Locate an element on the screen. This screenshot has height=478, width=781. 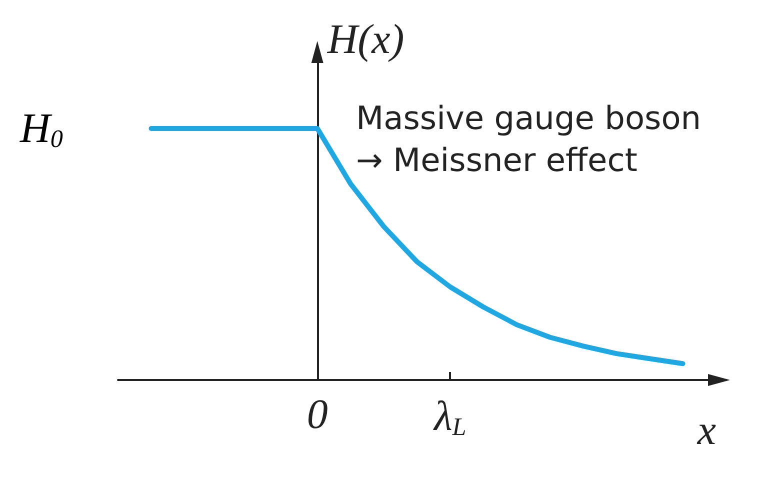
annotation: → Meissner effect is located at coordinates (497, 160).